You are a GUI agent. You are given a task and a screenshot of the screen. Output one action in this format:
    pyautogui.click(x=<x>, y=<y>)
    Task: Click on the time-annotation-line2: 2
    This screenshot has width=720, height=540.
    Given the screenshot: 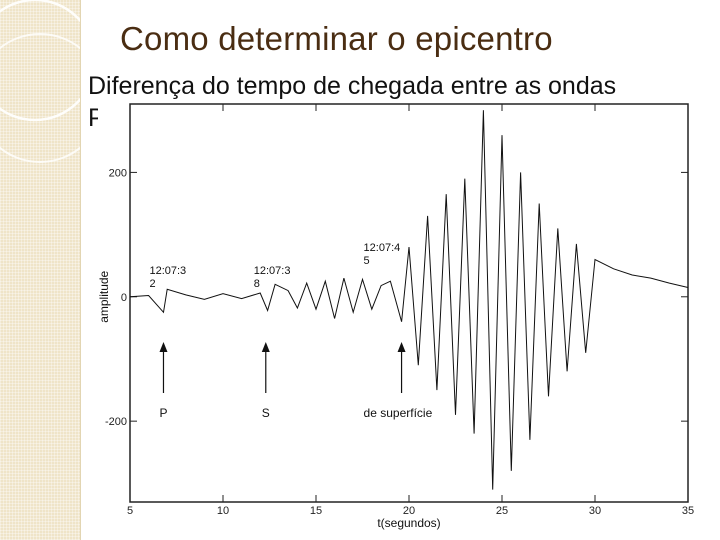 What is the action you would take?
    pyautogui.click(x=152, y=284)
    